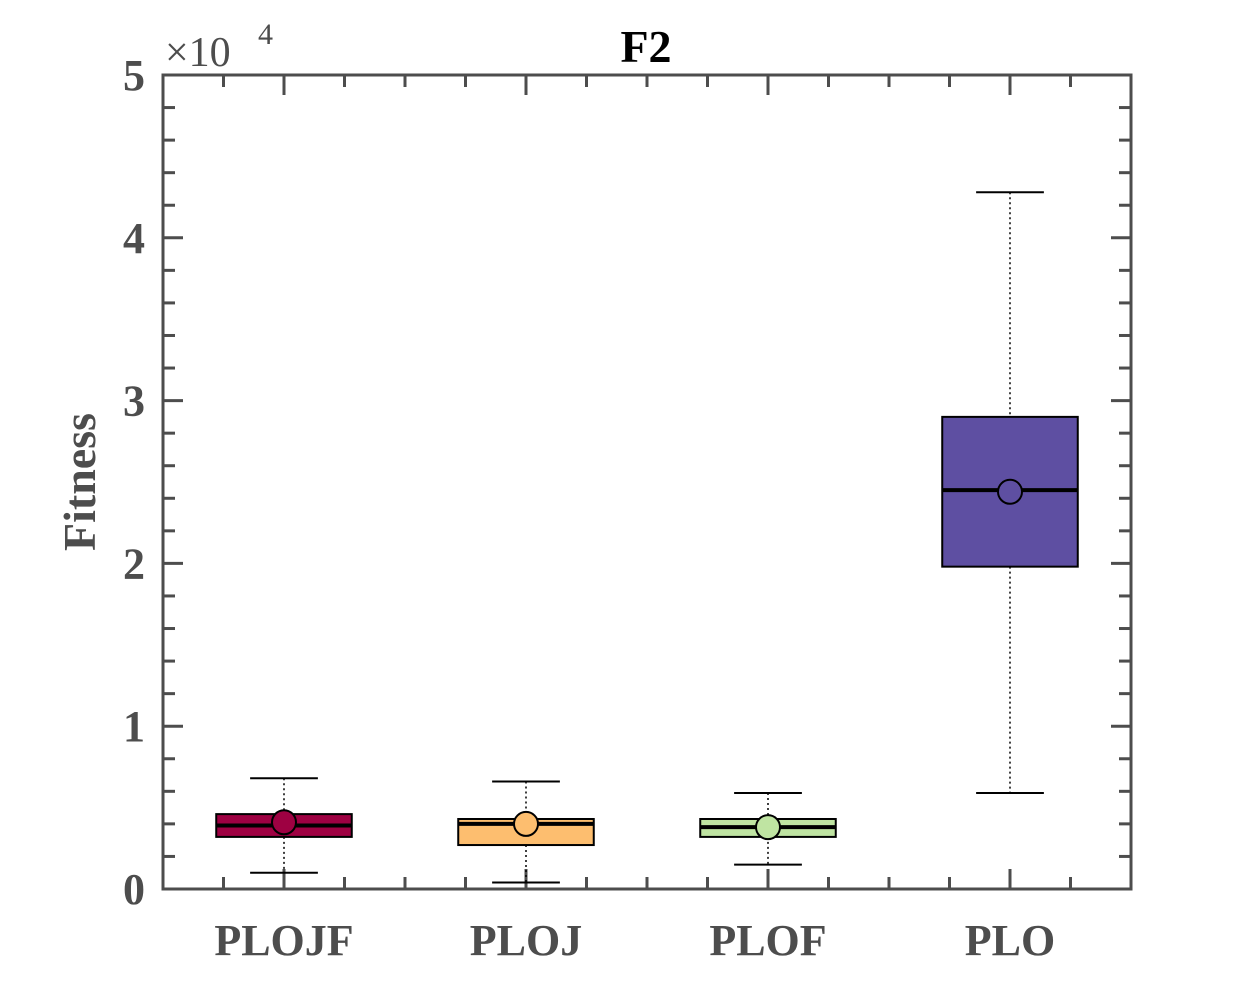  What do you see at coordinates (526, 940) in the screenshot?
I see `x-tick-label: PLOJ` at bounding box center [526, 940].